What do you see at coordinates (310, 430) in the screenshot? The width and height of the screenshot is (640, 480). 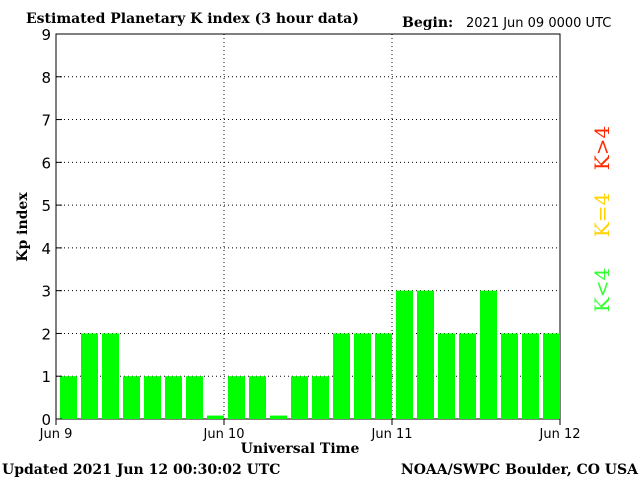 I see `x-tick-labels: Jun 9 Jun 10 Jun 11 Jun 12` at bounding box center [310, 430].